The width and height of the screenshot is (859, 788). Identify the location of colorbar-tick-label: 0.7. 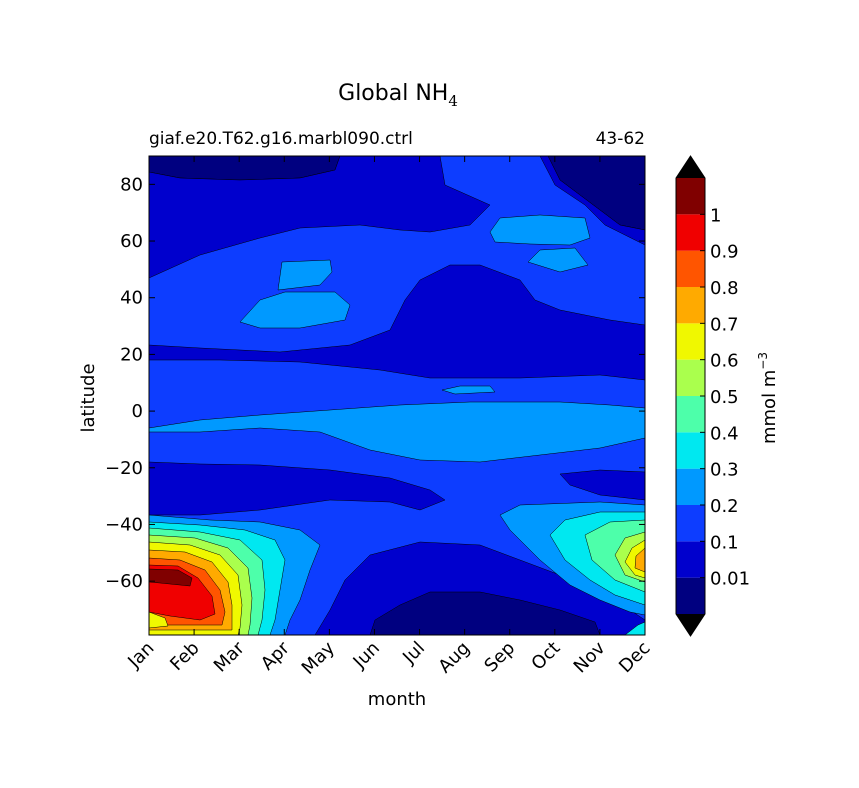
(724, 324).